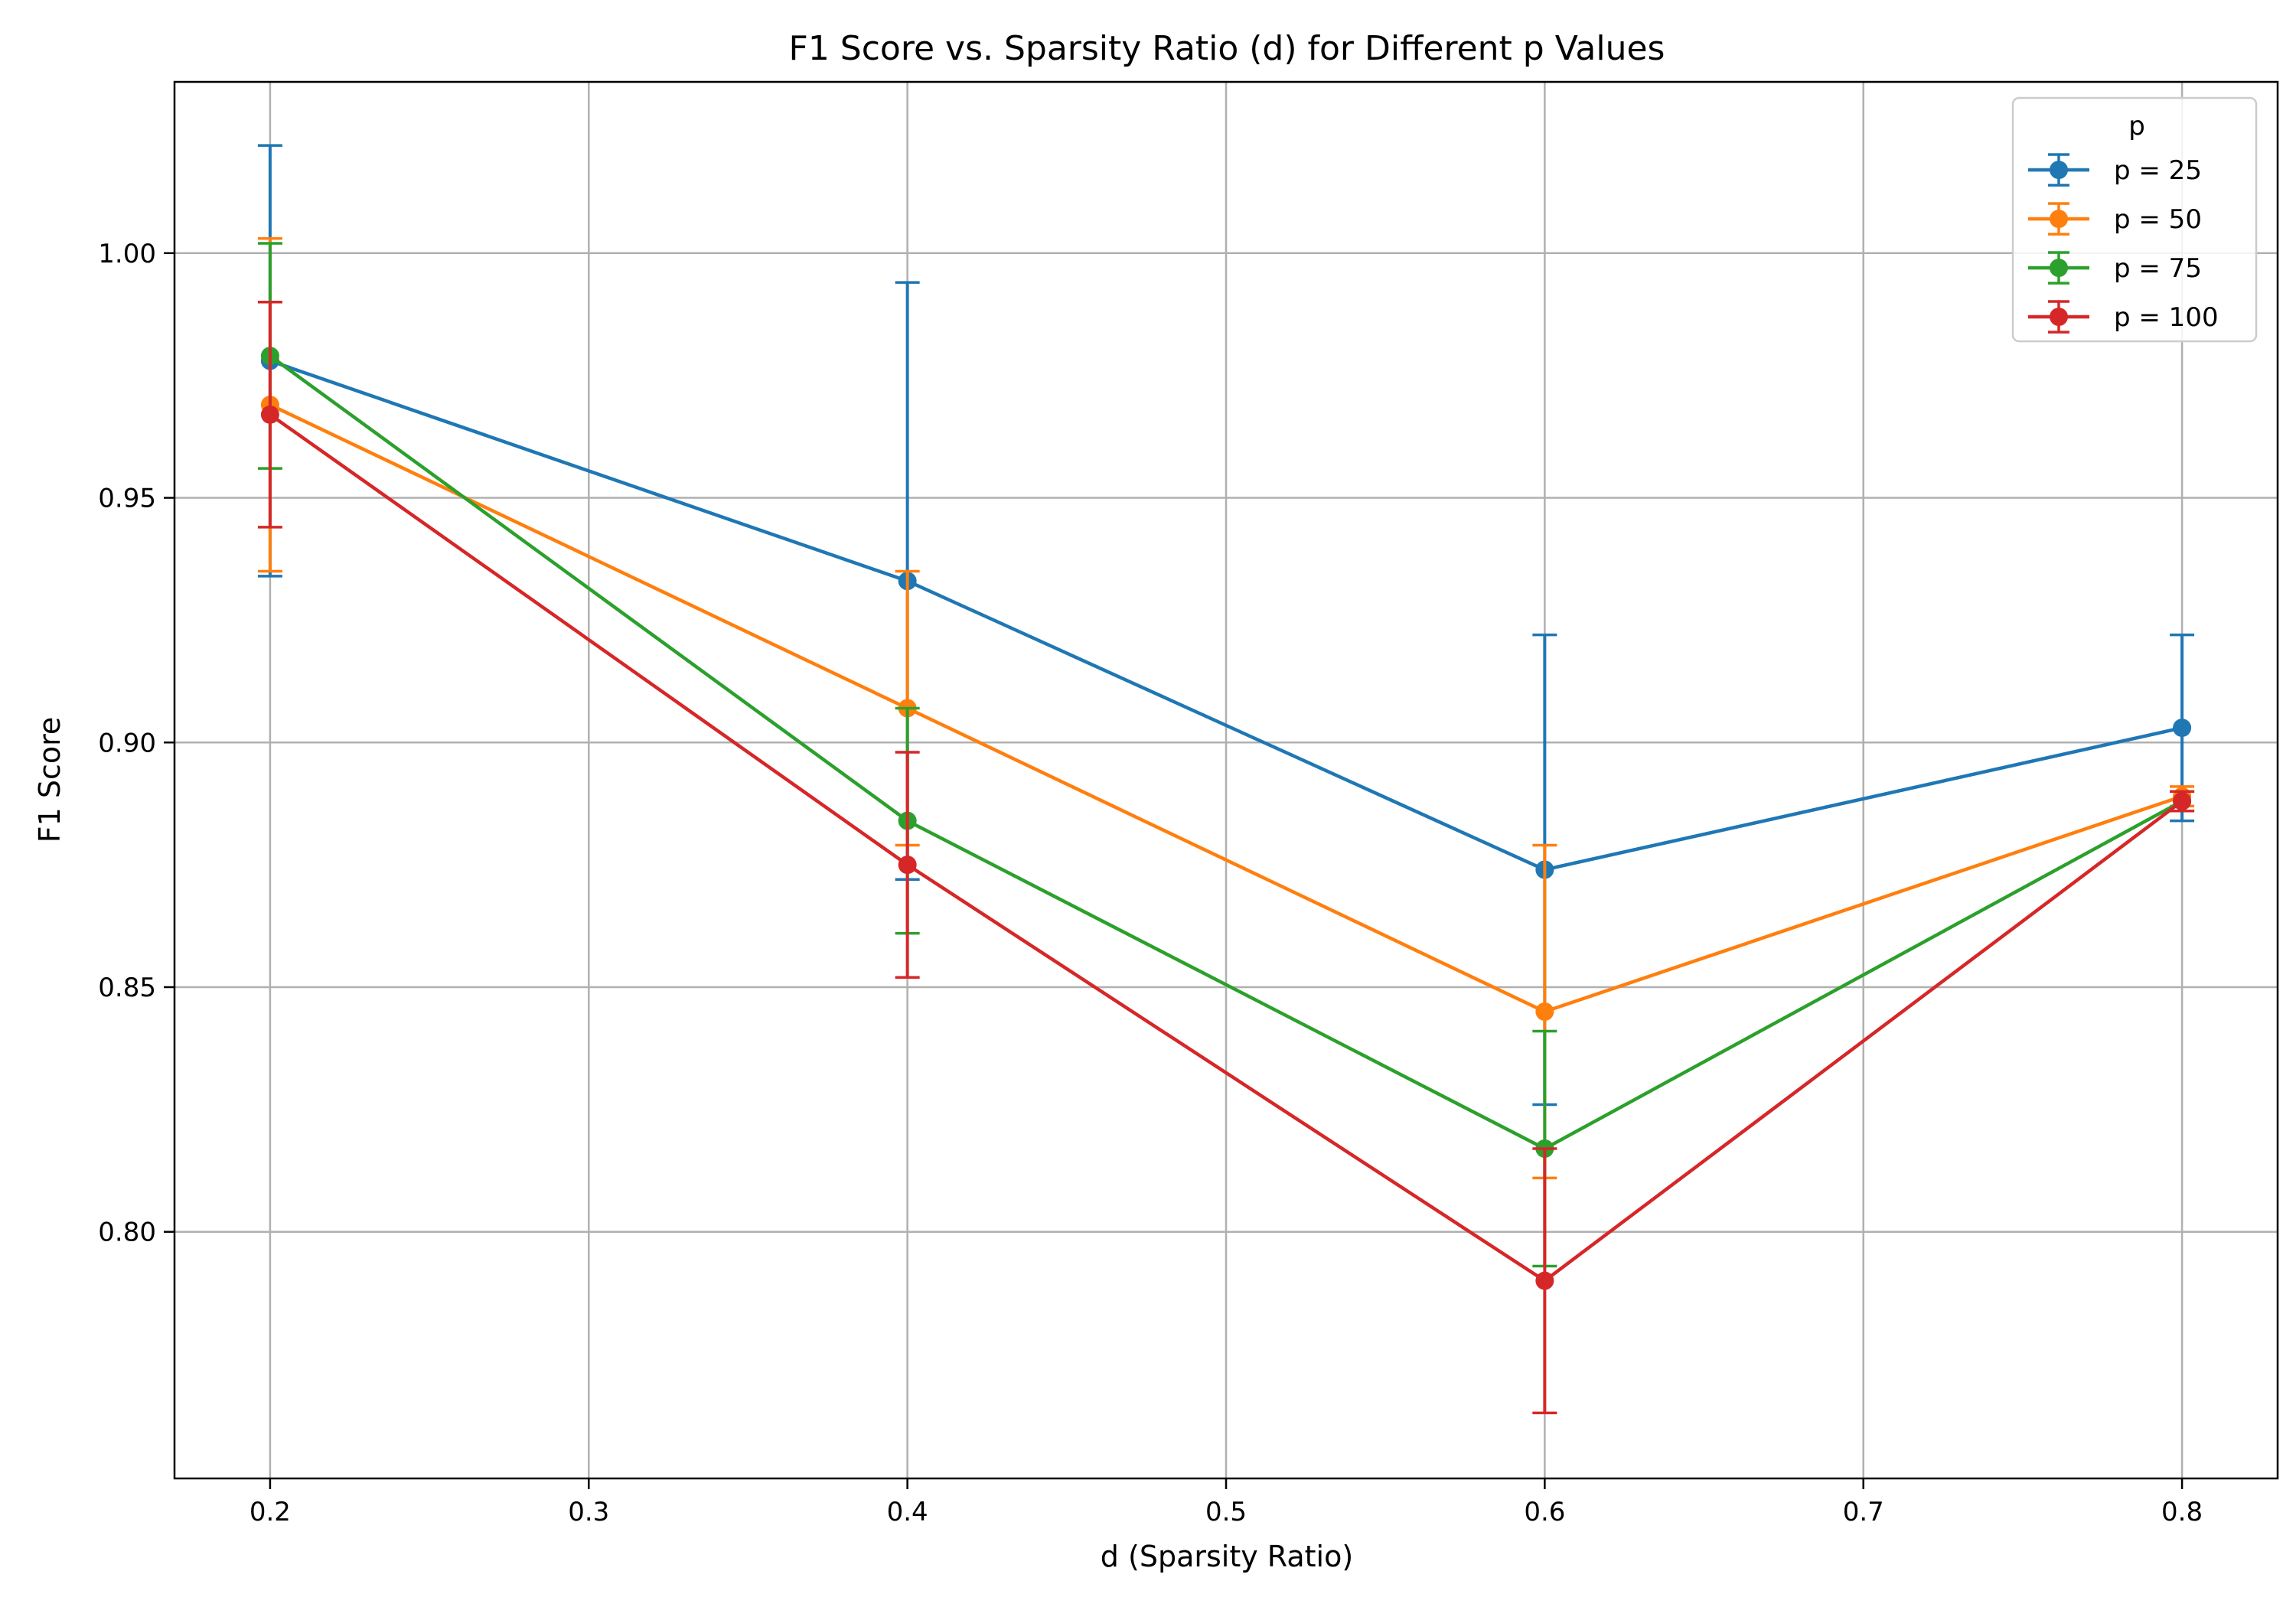 The image size is (2296, 1607). What do you see at coordinates (1227, 1556) in the screenshot?
I see `x-axis-label: d (Sparsity Ratio)` at bounding box center [1227, 1556].